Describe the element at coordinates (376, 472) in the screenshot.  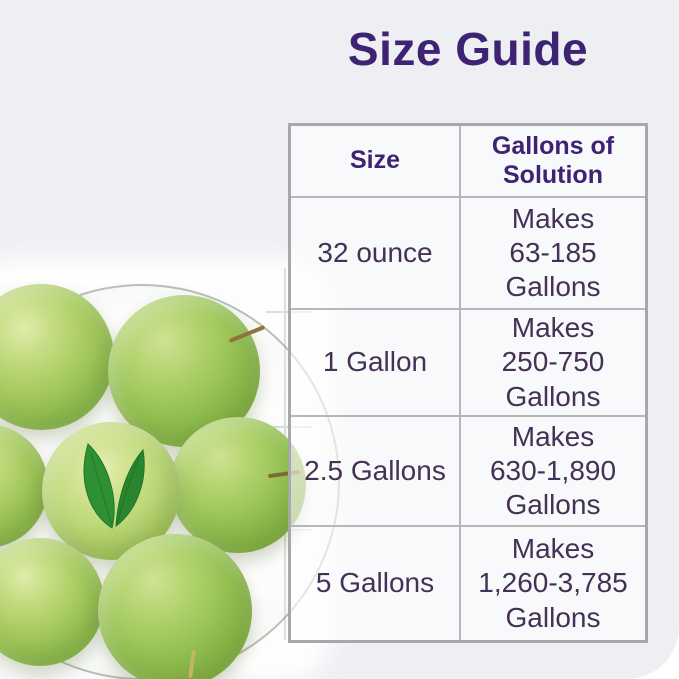
I see `size-cell: 2.5 Gallons` at that location.